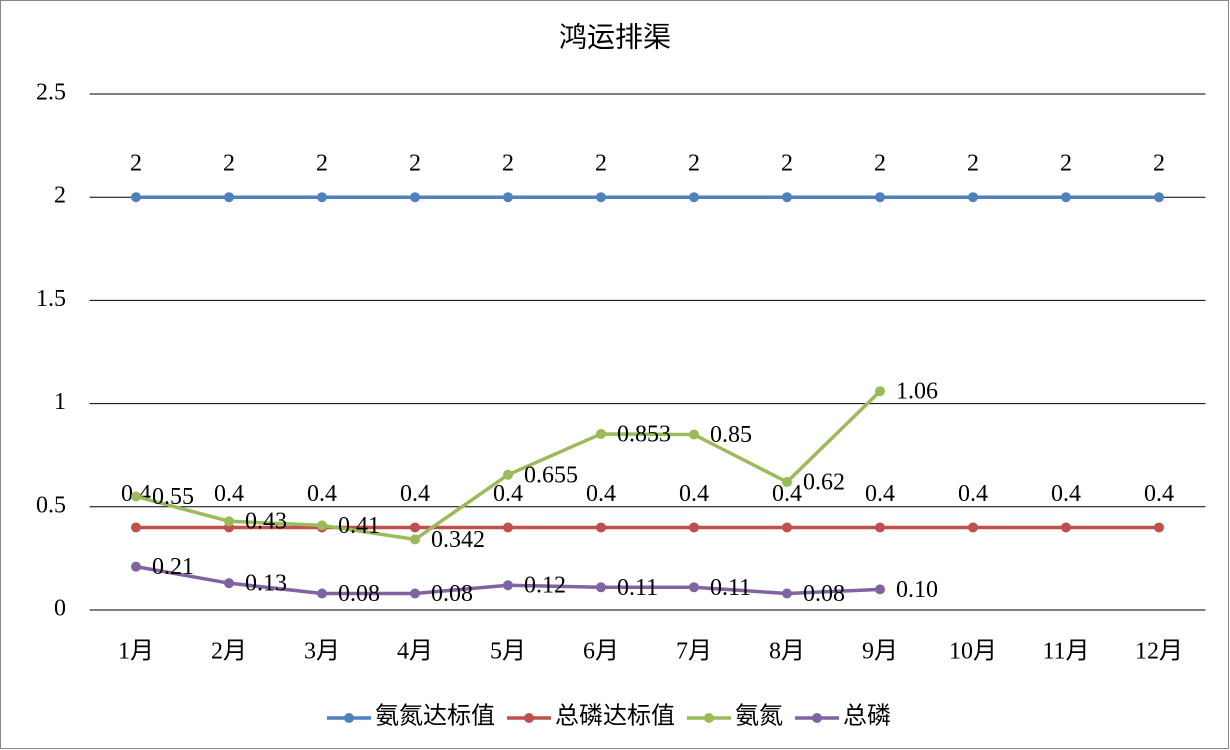 This screenshot has width=1230, height=750. What do you see at coordinates (973, 652) in the screenshot?
I see `x-tick-label: 10月` at bounding box center [973, 652].